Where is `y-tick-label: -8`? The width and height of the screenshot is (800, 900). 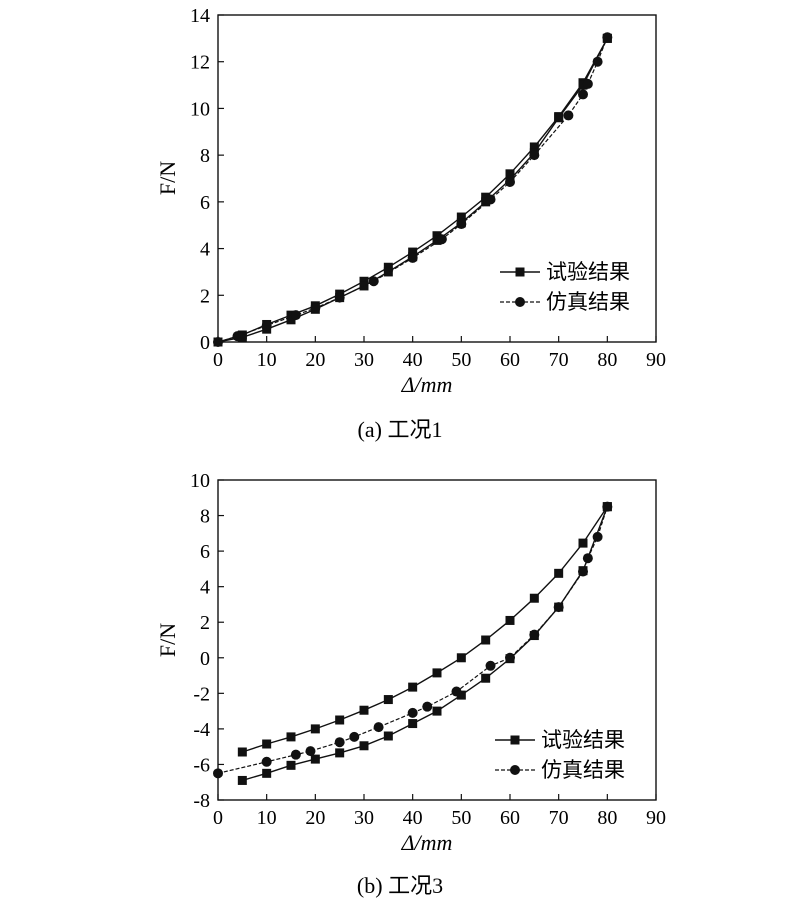
y-tick-label: -8 is located at coordinates (201, 801).